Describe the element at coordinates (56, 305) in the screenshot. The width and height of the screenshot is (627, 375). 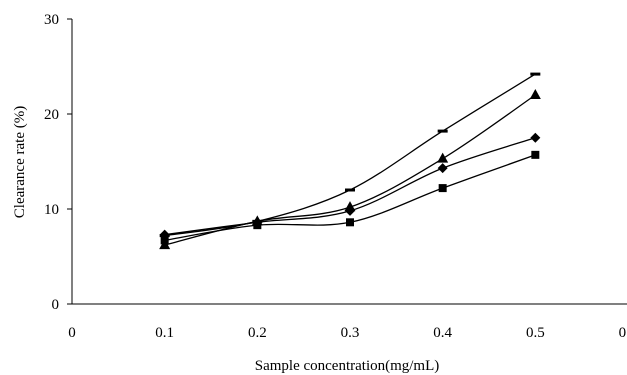
I see `y-tick-label: 0` at that location.